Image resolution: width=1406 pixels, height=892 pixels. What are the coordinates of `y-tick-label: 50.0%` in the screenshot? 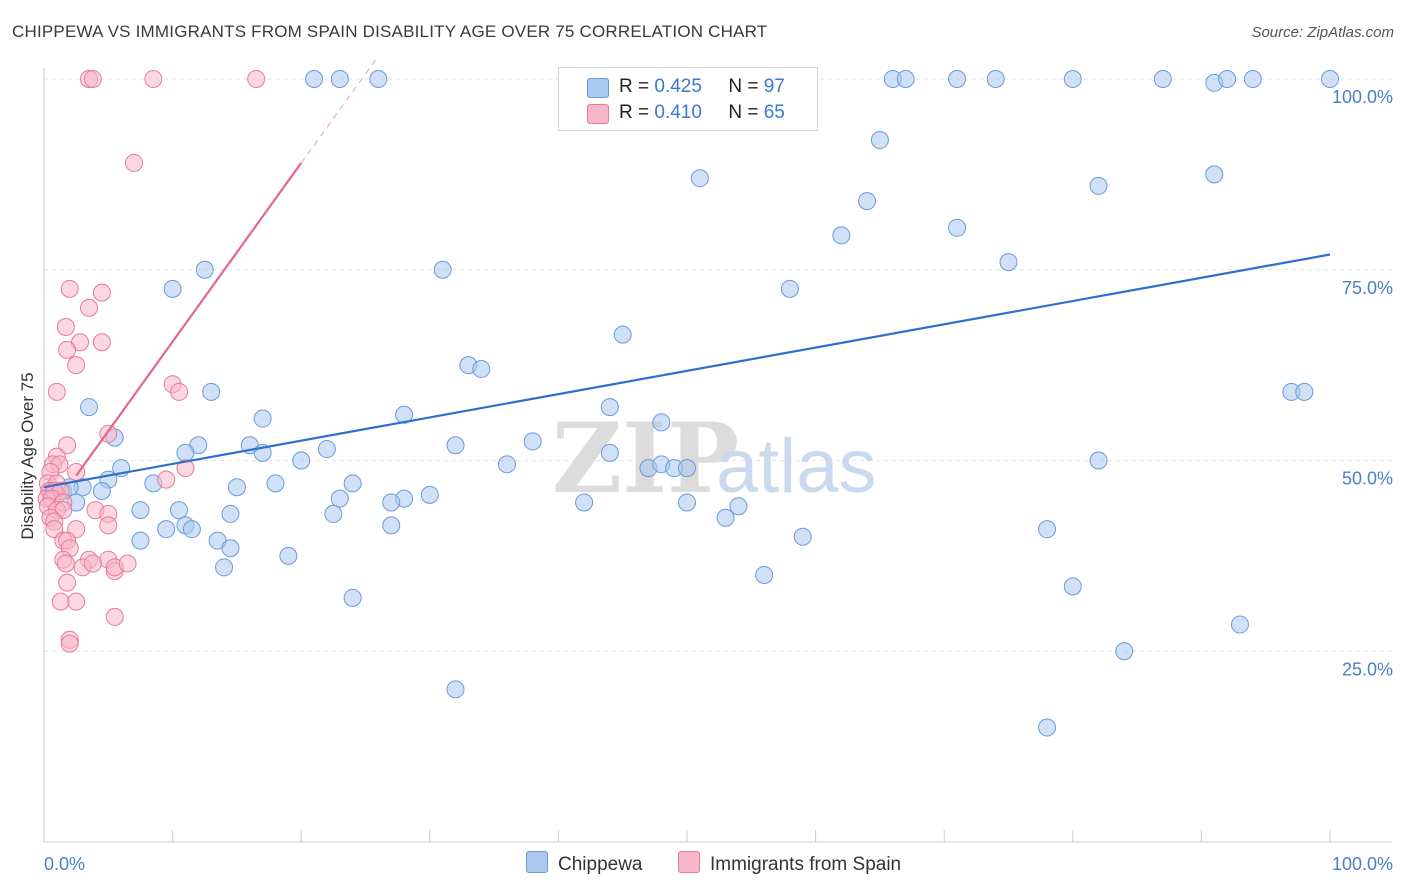 It's located at (1367, 479).